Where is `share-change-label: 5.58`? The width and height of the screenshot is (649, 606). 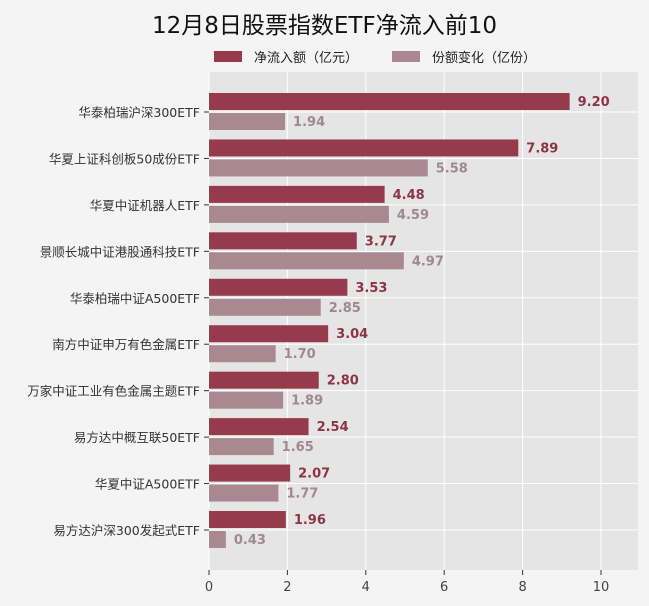
share-change-label: 5.58 is located at coordinates (452, 168).